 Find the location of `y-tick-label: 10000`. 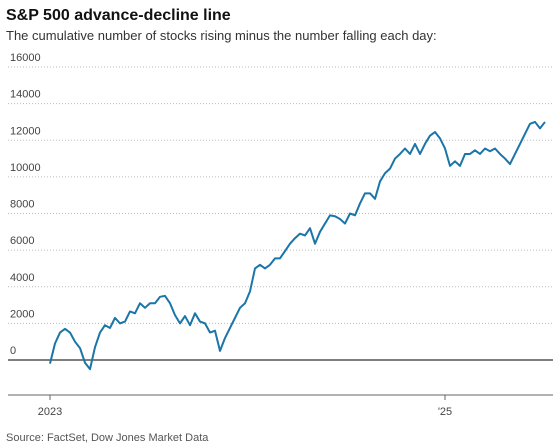

y-tick-label: 10000 is located at coordinates (25, 168).